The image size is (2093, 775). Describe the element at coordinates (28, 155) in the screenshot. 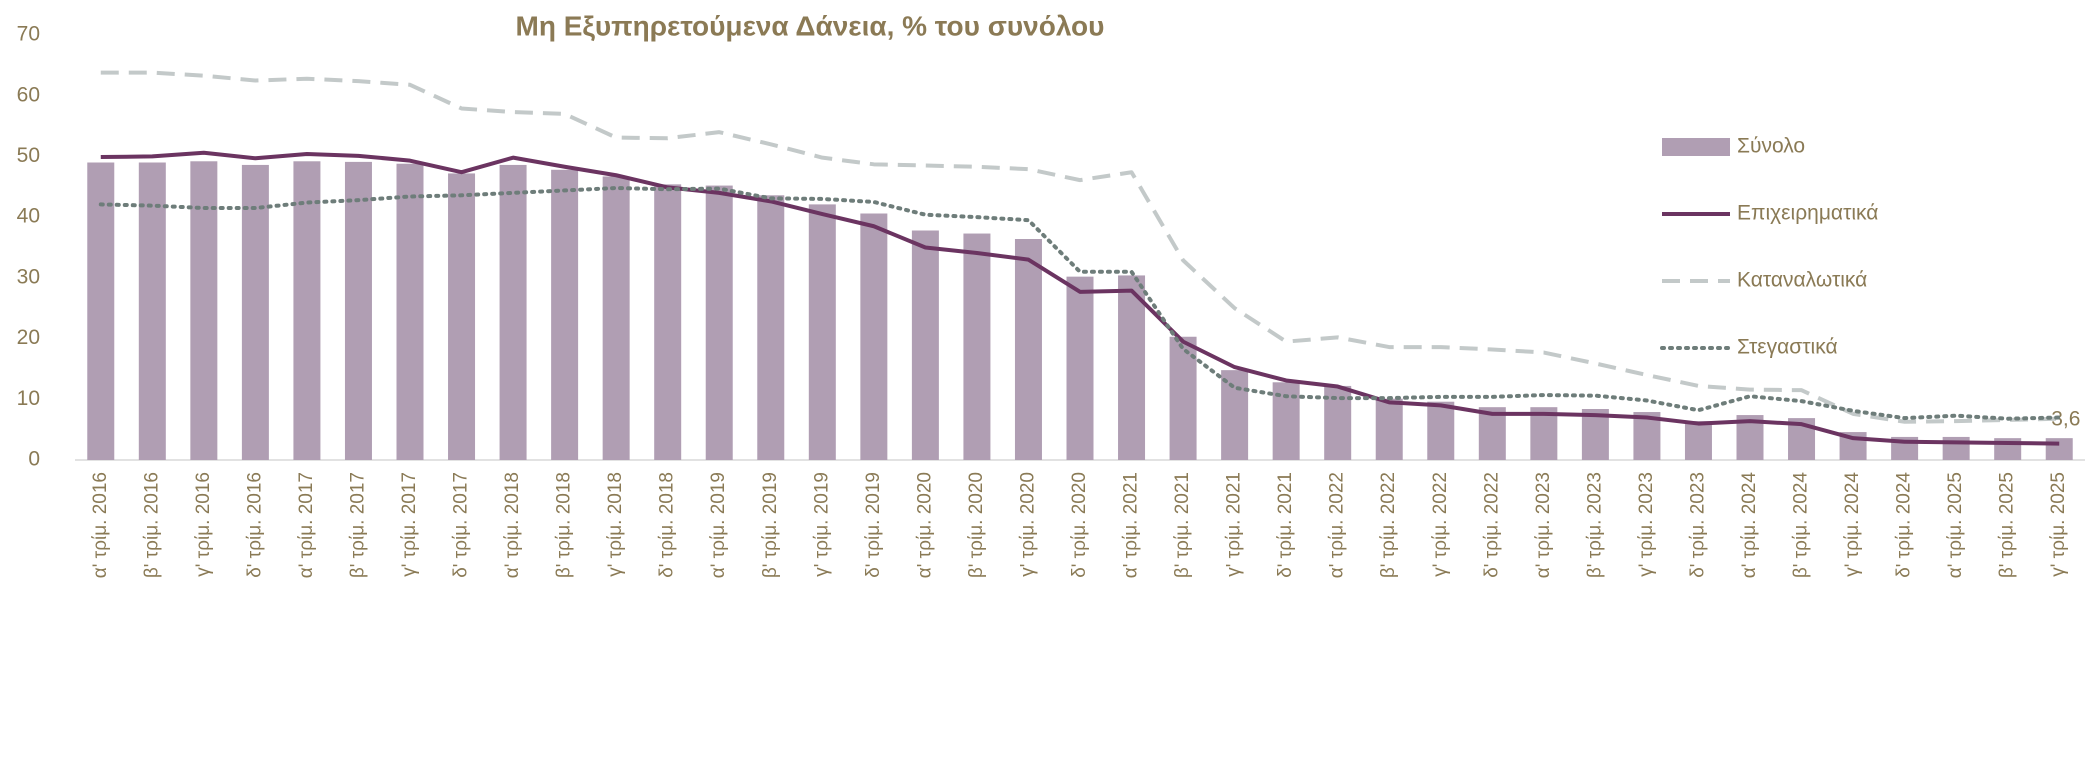

I see `y-tick-label: 50` at that location.